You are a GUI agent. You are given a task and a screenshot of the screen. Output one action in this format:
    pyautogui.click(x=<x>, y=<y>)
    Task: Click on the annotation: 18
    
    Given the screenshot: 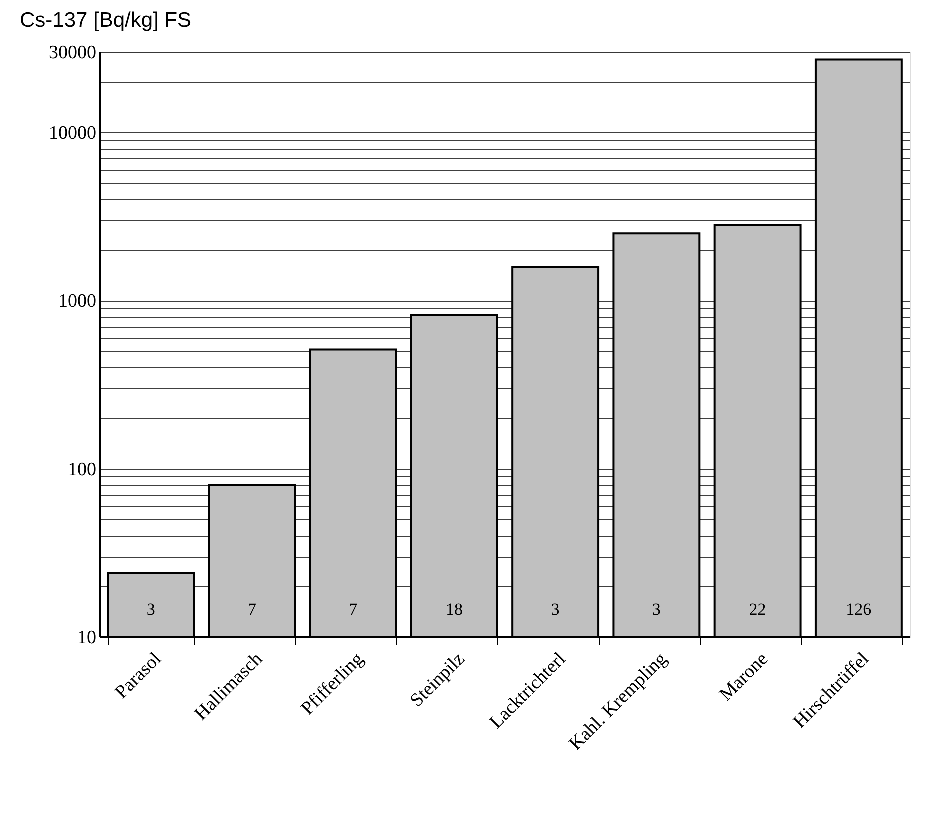 What is the action you would take?
    pyautogui.click(x=454, y=609)
    